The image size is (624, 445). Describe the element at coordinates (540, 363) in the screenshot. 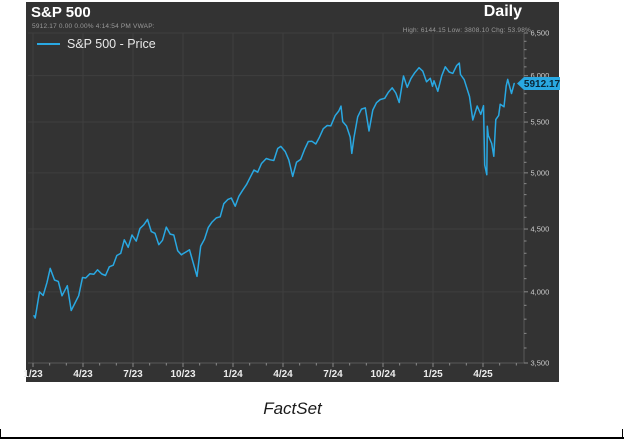

I see `svg-text: 3,500` at that location.